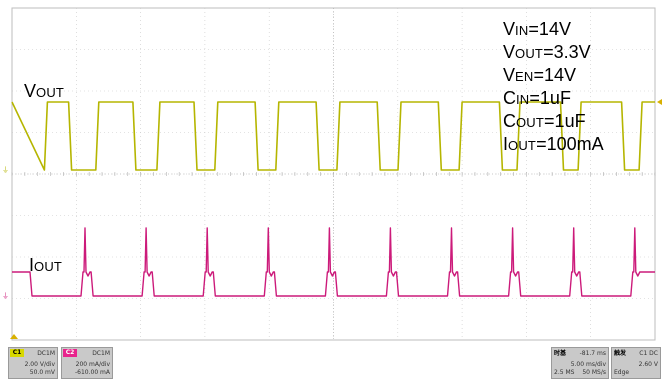 This screenshot has height=381, width=667. What do you see at coordinates (553, 144) in the screenshot?
I see `param-iout: IOUT=100mA` at bounding box center [553, 144].